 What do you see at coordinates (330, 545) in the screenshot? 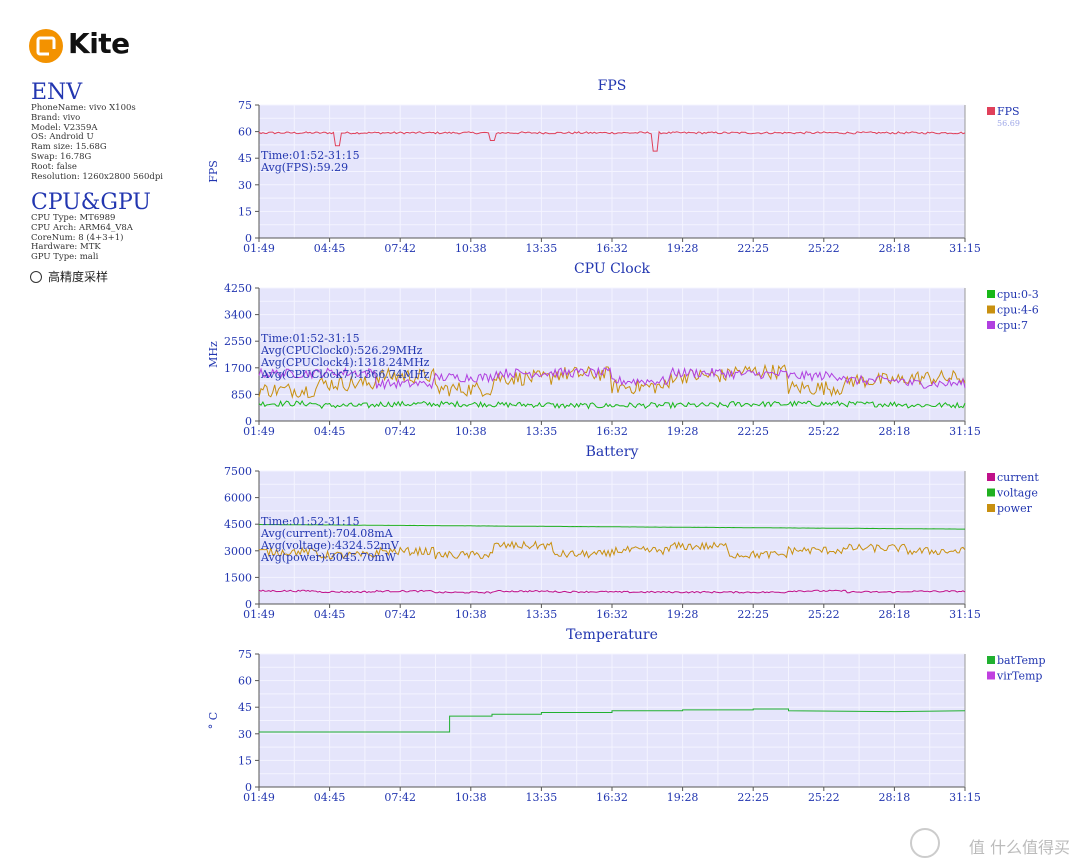
I see `chart-annotation: Avg(voltage):4324.52mV` at bounding box center [330, 545].